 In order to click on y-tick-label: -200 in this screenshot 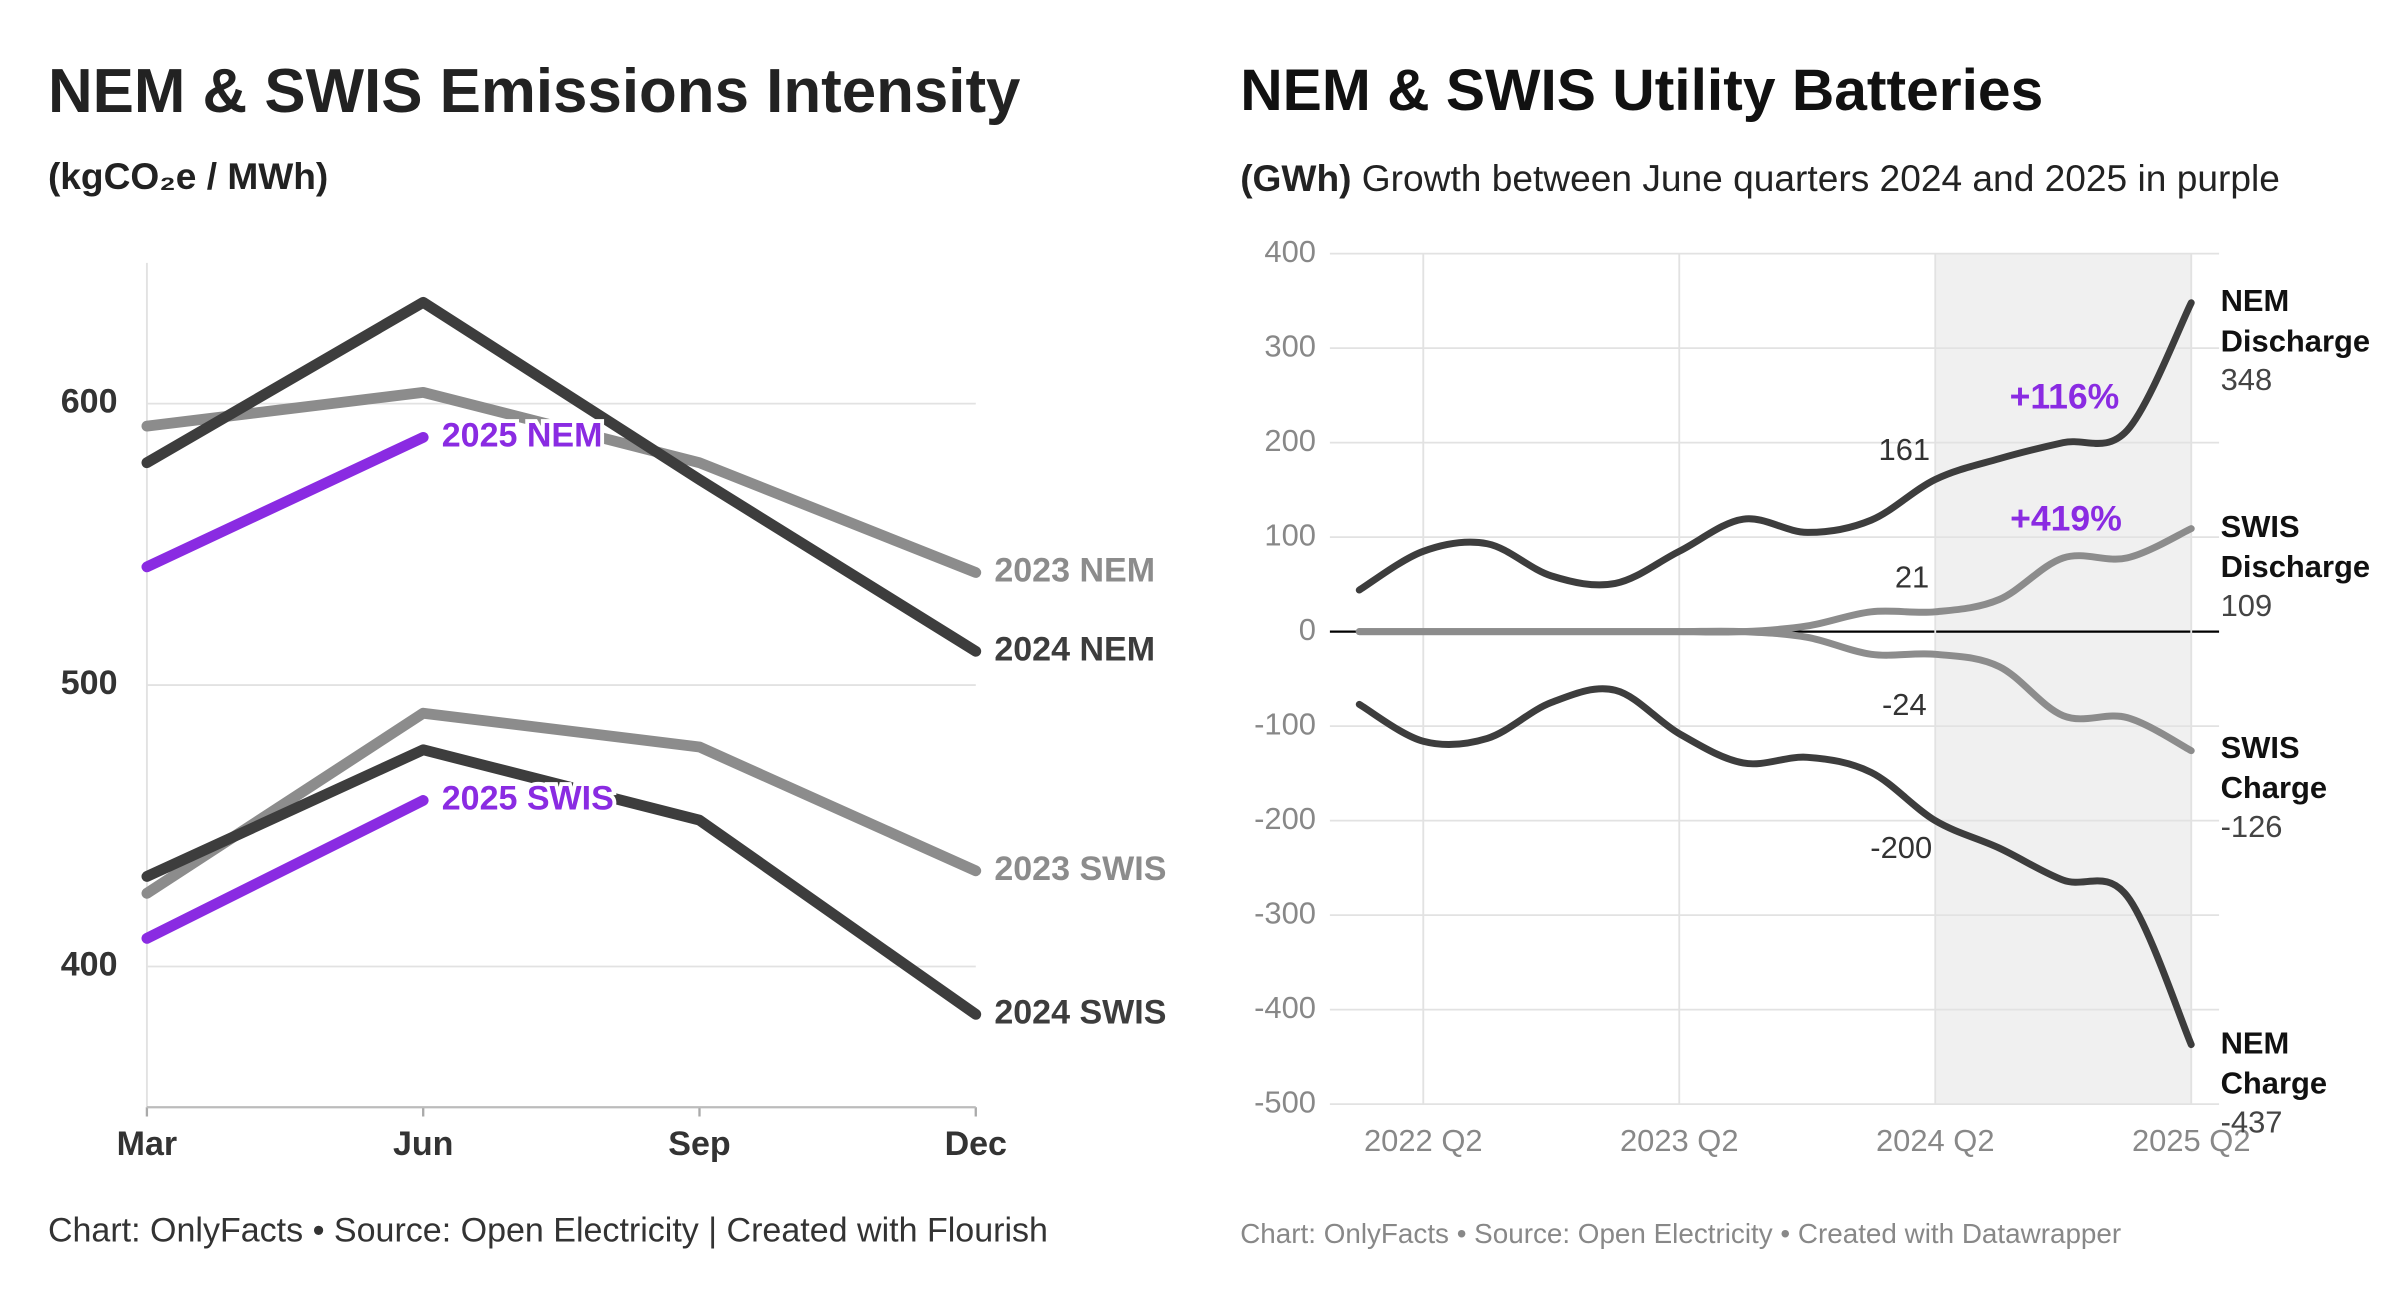, I will do `click(1285, 818)`.